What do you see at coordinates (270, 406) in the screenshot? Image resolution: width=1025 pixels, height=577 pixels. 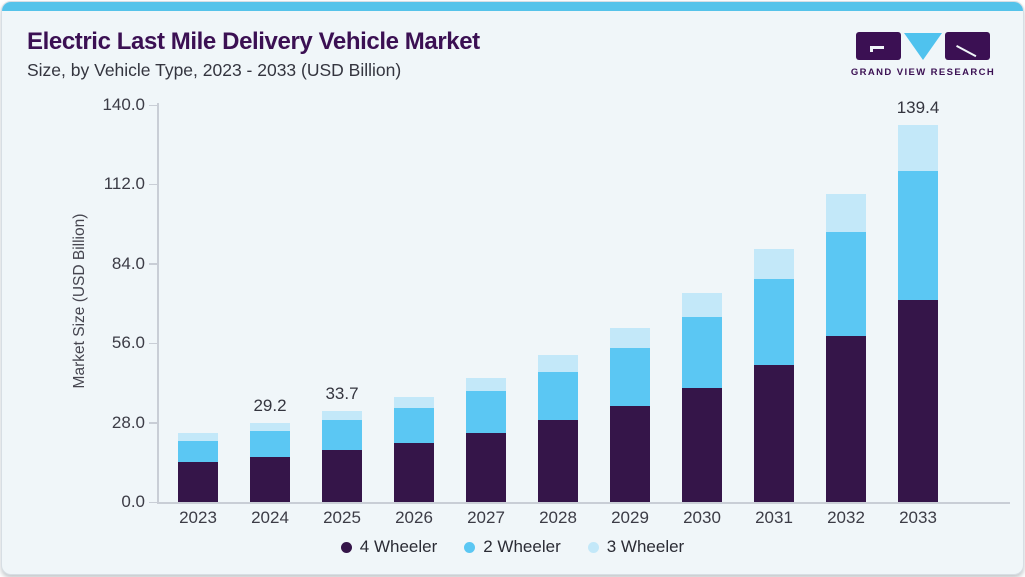 I see `bar-total-label: 29.2` at bounding box center [270, 406].